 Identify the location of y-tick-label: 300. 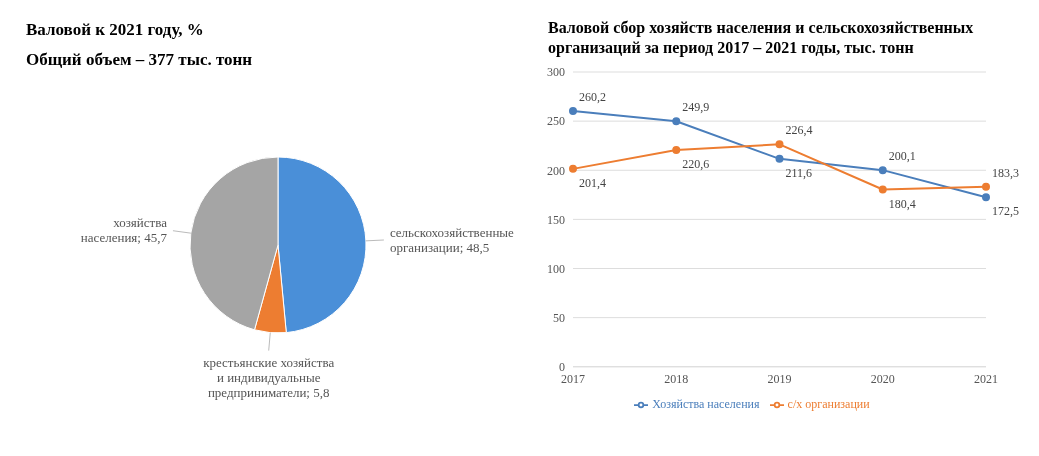
(556, 72).